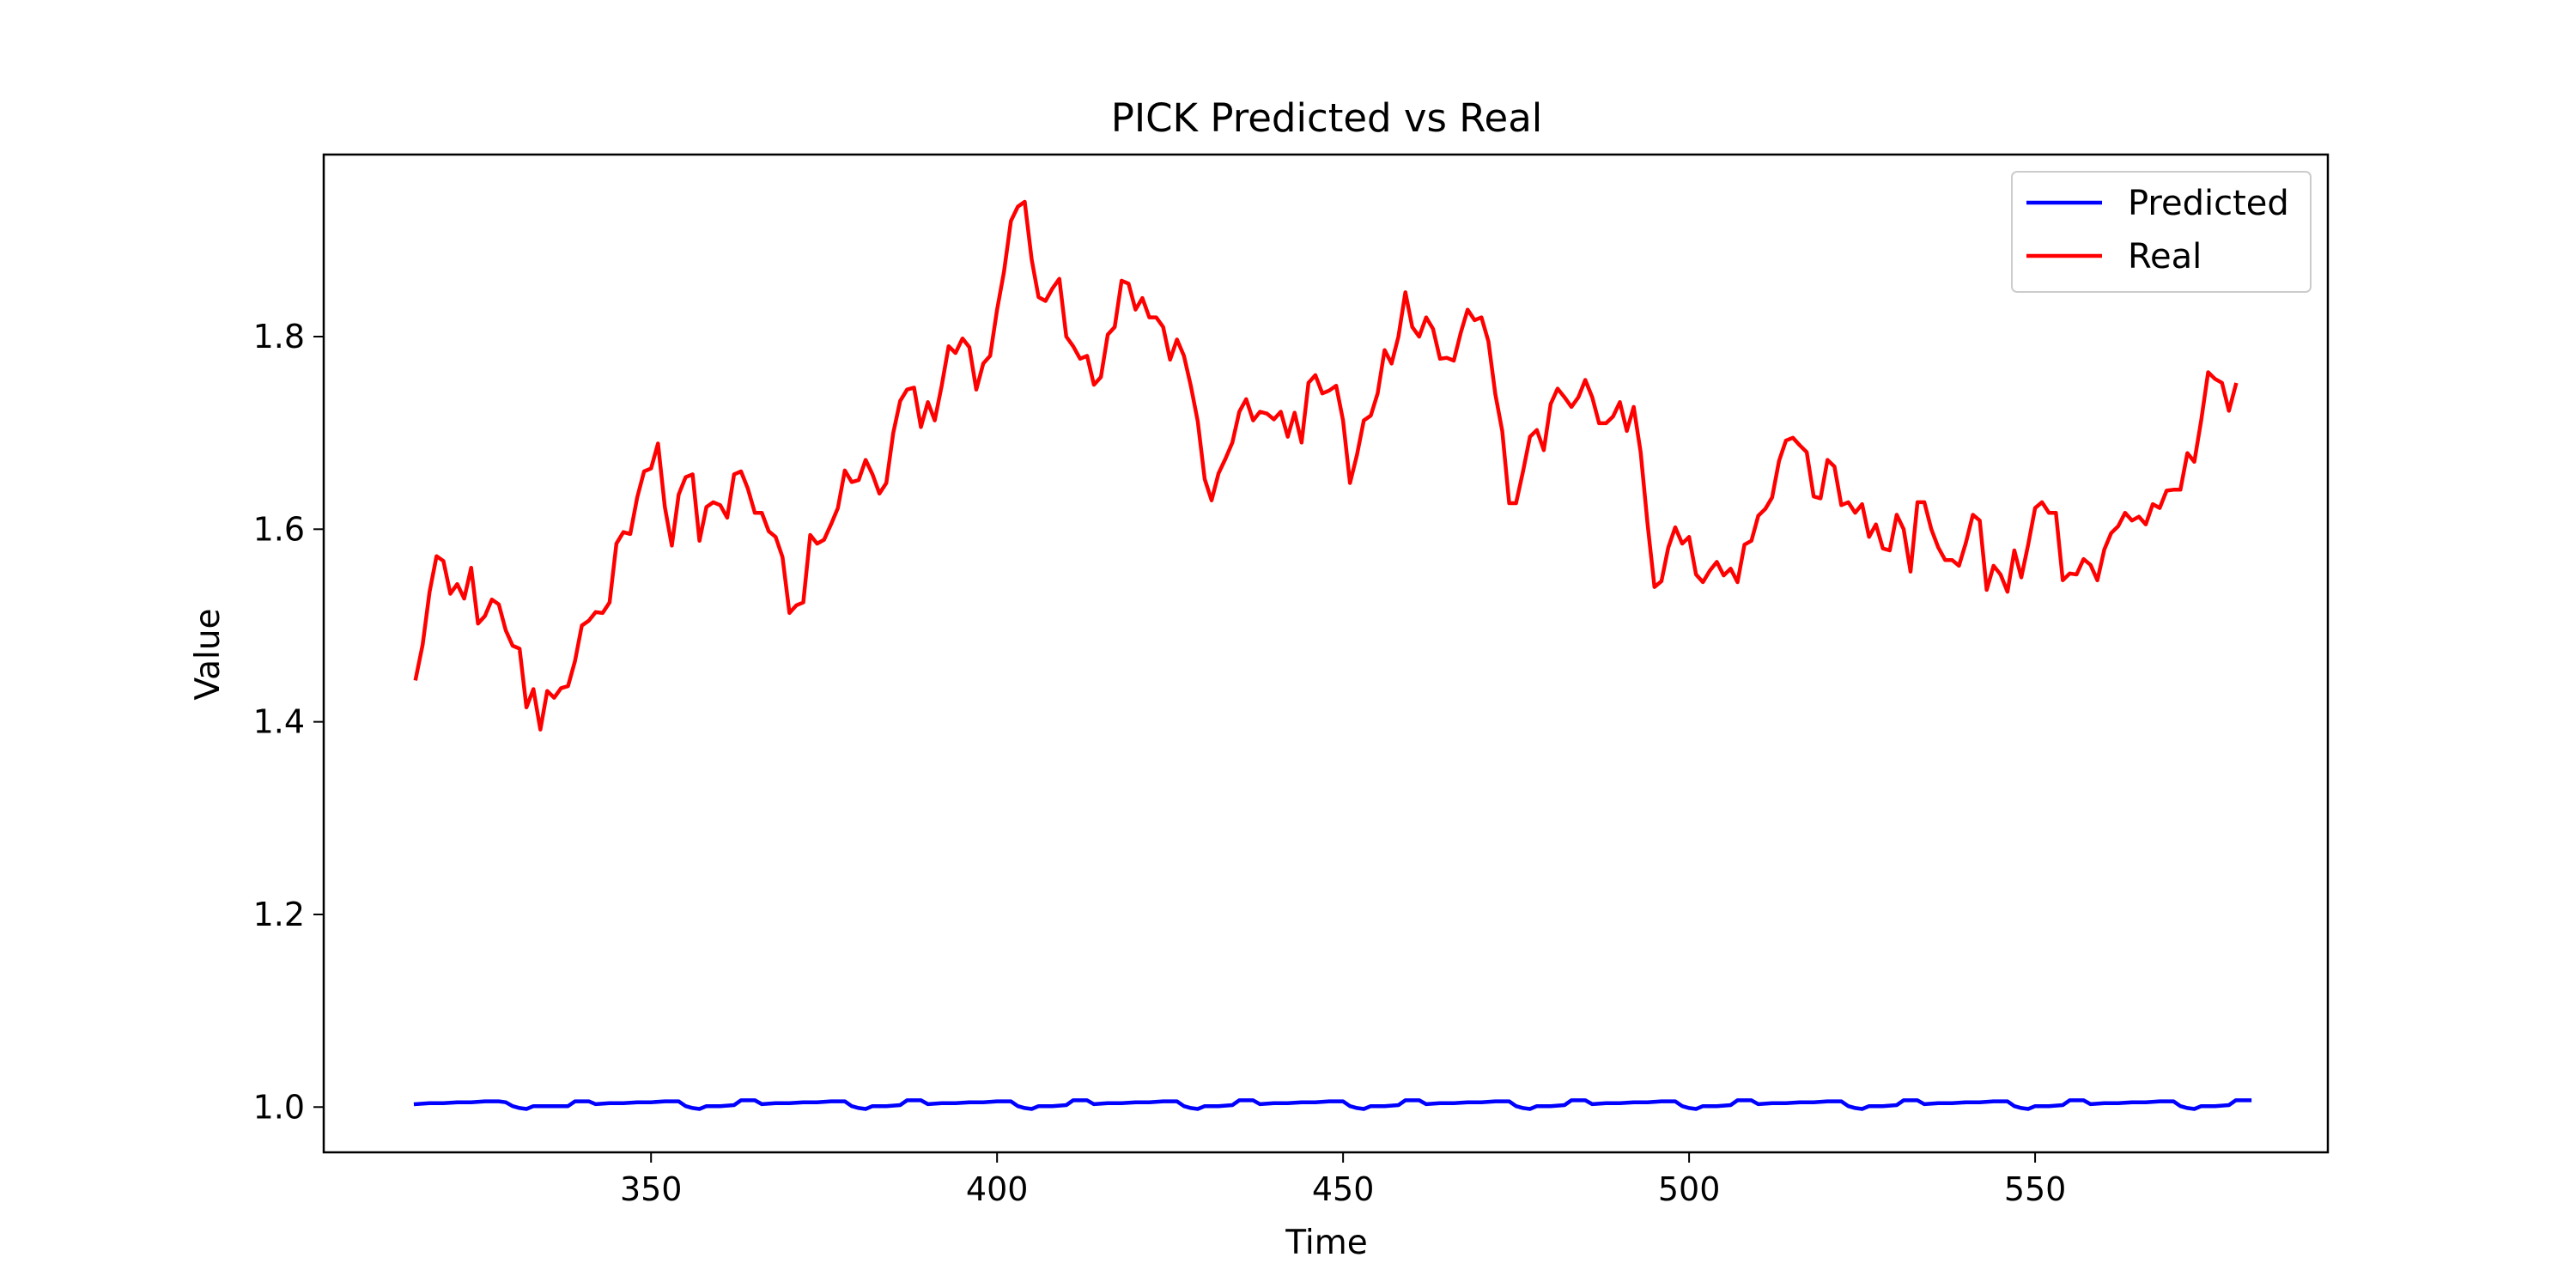 The width and height of the screenshot is (2576, 1288). I want to click on y-tick-label: 1.4, so click(279, 722).